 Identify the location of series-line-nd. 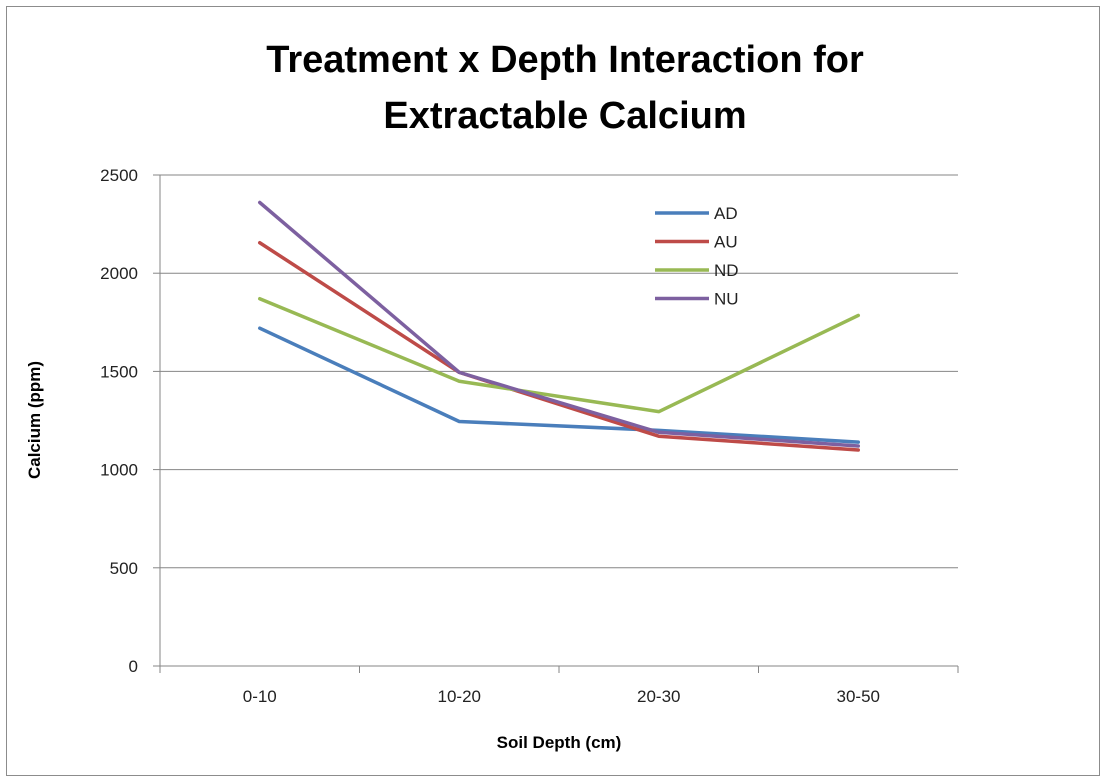
(559, 355).